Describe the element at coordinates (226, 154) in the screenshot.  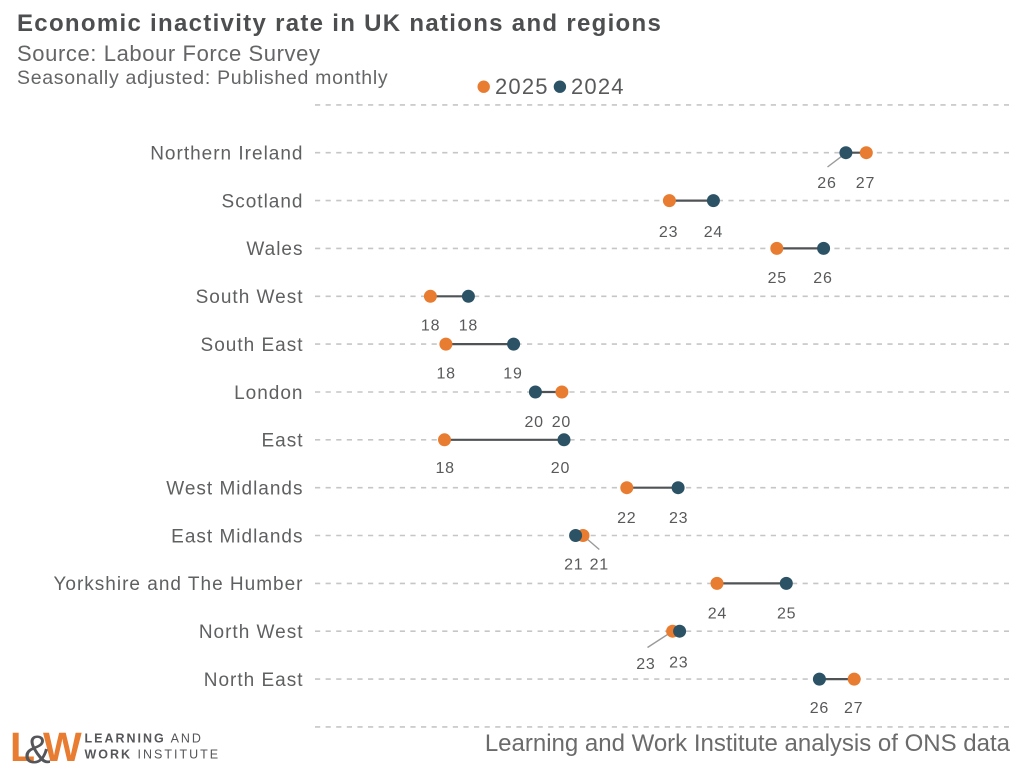
I see `svg-text: Northern Ireland` at that location.